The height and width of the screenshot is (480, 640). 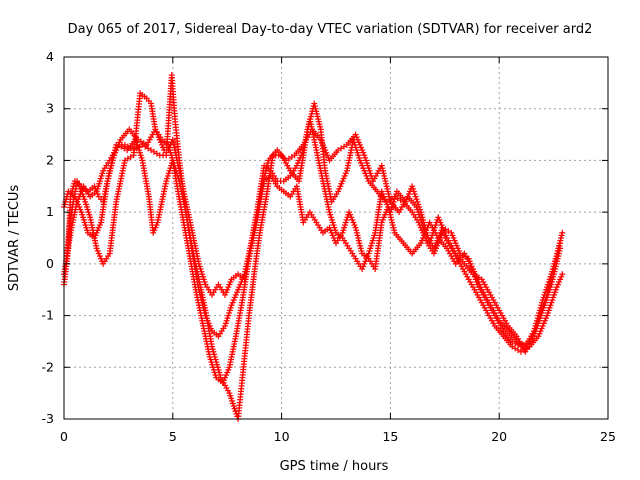 What do you see at coordinates (334, 466) in the screenshot?
I see `x-axis-label: GPS time / hours` at bounding box center [334, 466].